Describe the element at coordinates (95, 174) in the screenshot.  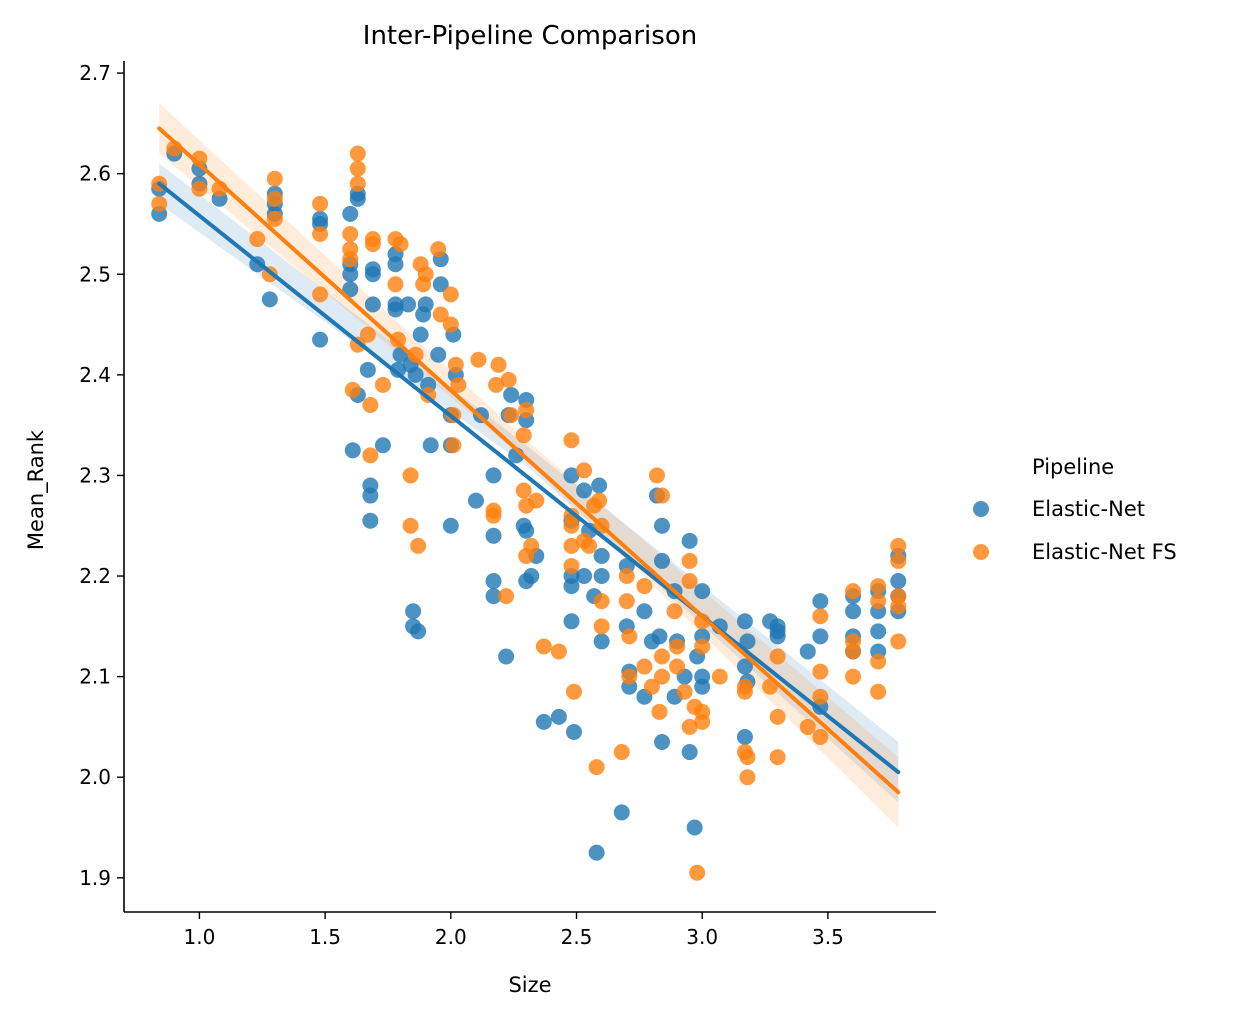
I see `y-tick-label: 2.6` at that location.